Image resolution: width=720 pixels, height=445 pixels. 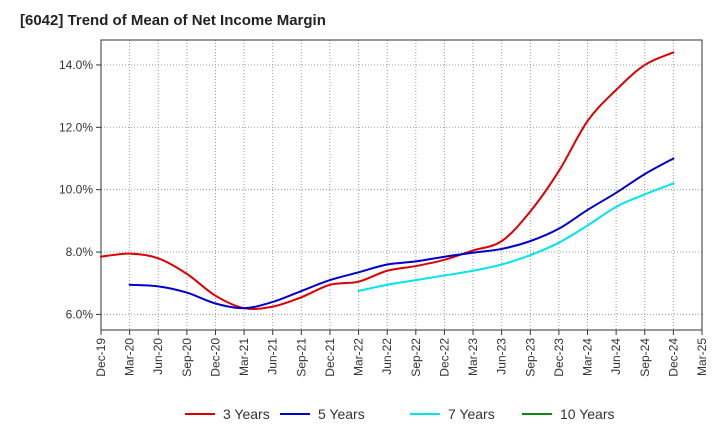 What do you see at coordinates (473, 357) in the screenshot?
I see `x-tick-label: Mar-23` at bounding box center [473, 357].